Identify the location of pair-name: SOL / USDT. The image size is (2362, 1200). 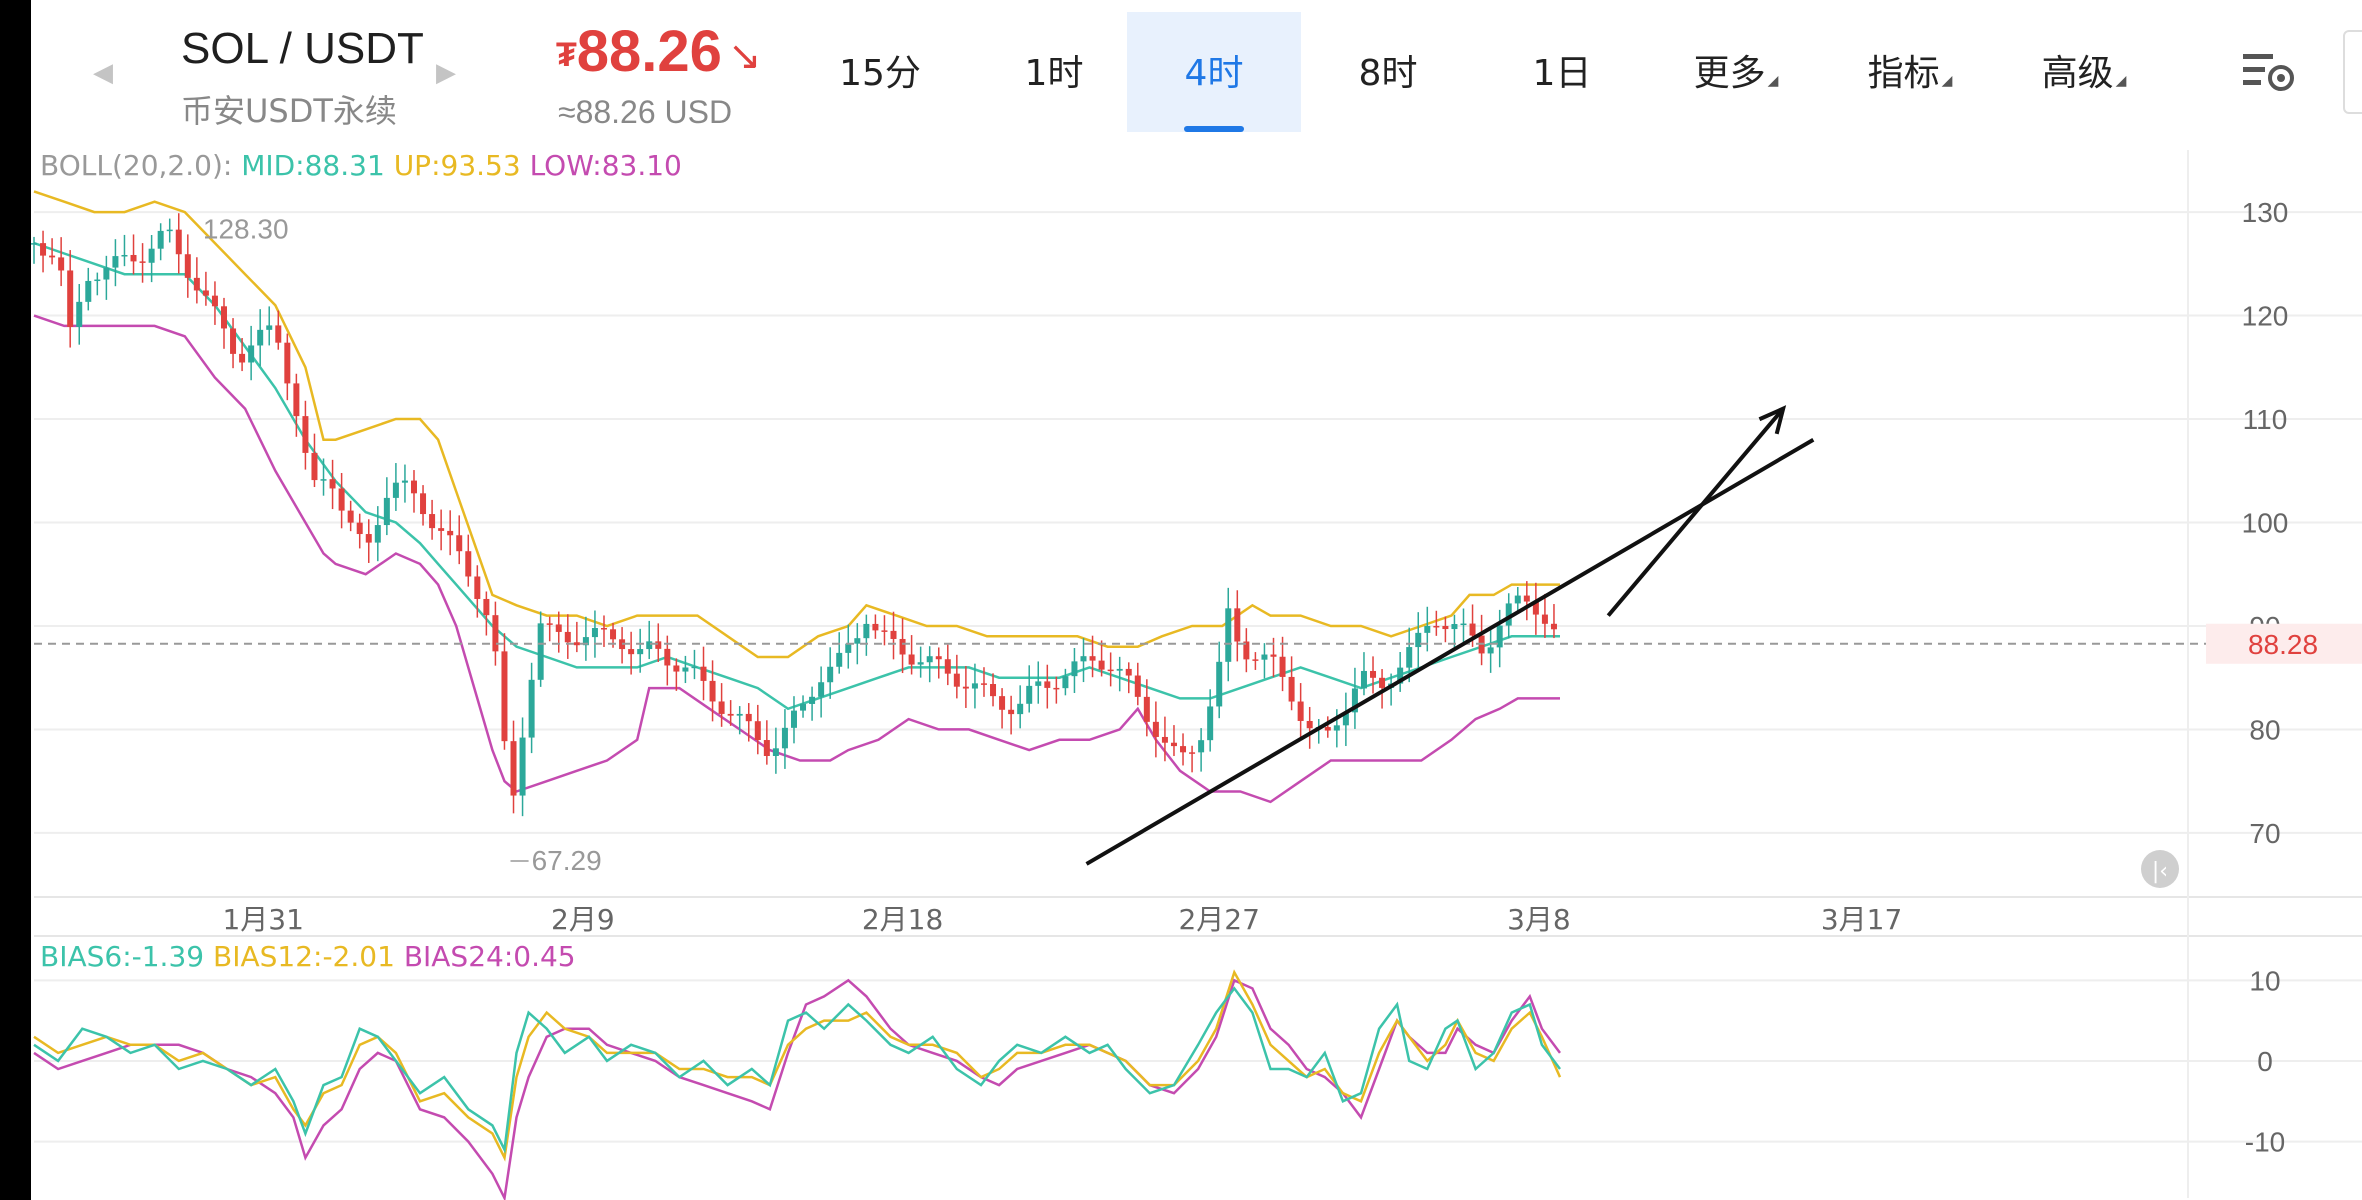
(302, 48).